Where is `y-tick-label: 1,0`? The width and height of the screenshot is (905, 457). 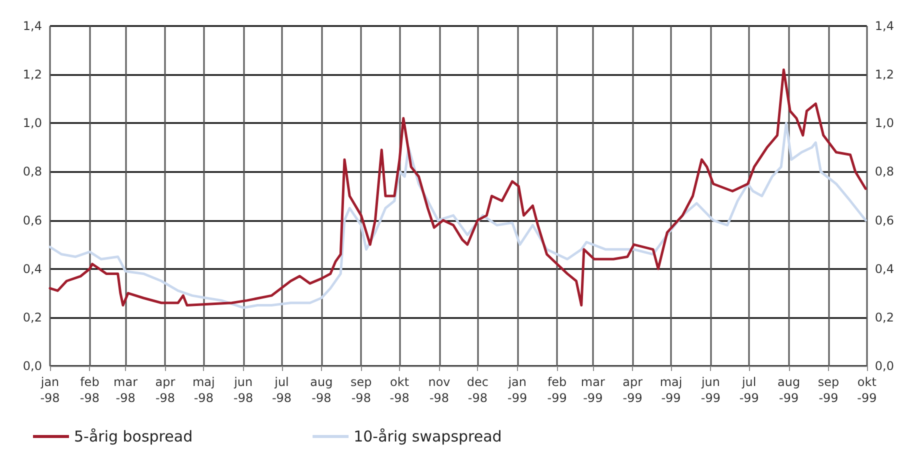
y-tick-label: 1,0 is located at coordinates (32, 123).